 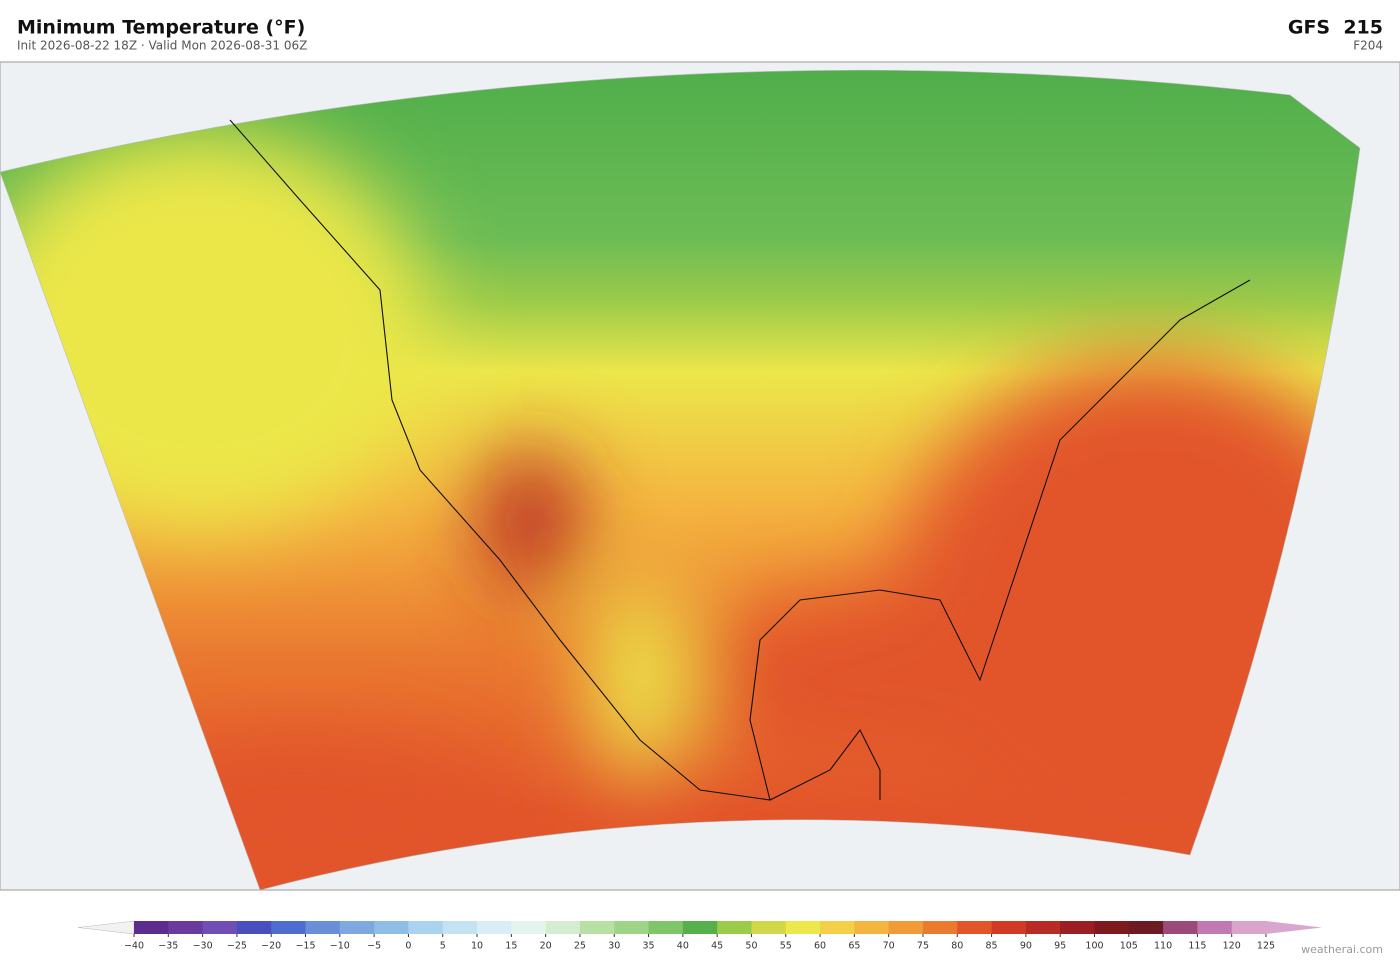 What do you see at coordinates (1129, 946) in the screenshot?
I see `colorbar-tick-label: 105` at bounding box center [1129, 946].